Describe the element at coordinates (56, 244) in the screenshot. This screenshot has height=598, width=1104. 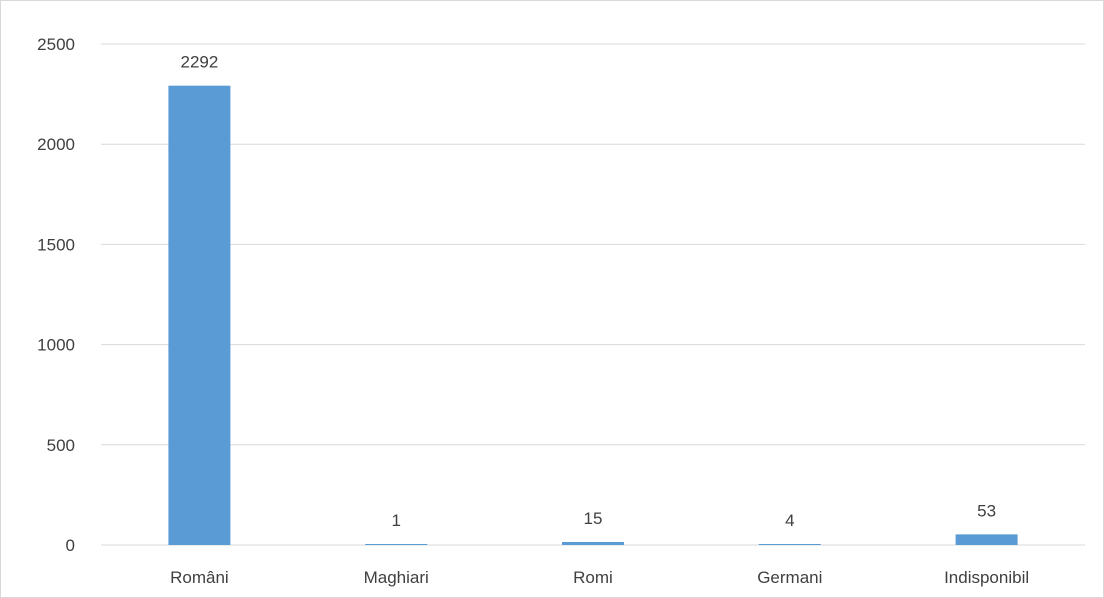
I see `y-tick-label: 1500` at that location.